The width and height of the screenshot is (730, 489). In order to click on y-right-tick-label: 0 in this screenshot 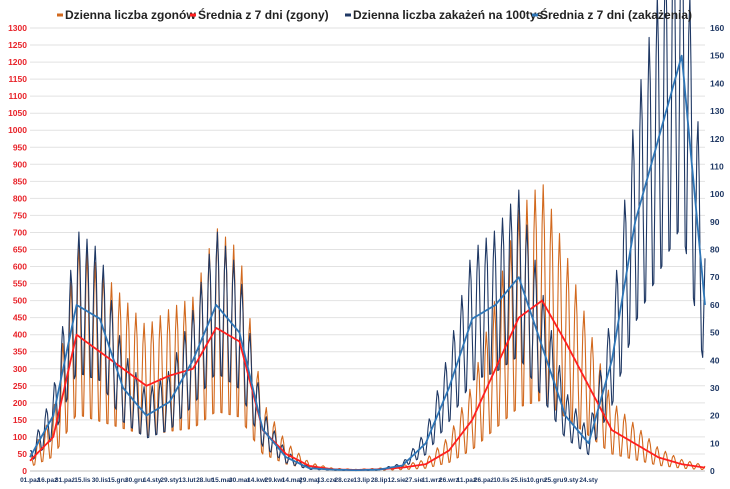, I will do `click(712, 471)`.